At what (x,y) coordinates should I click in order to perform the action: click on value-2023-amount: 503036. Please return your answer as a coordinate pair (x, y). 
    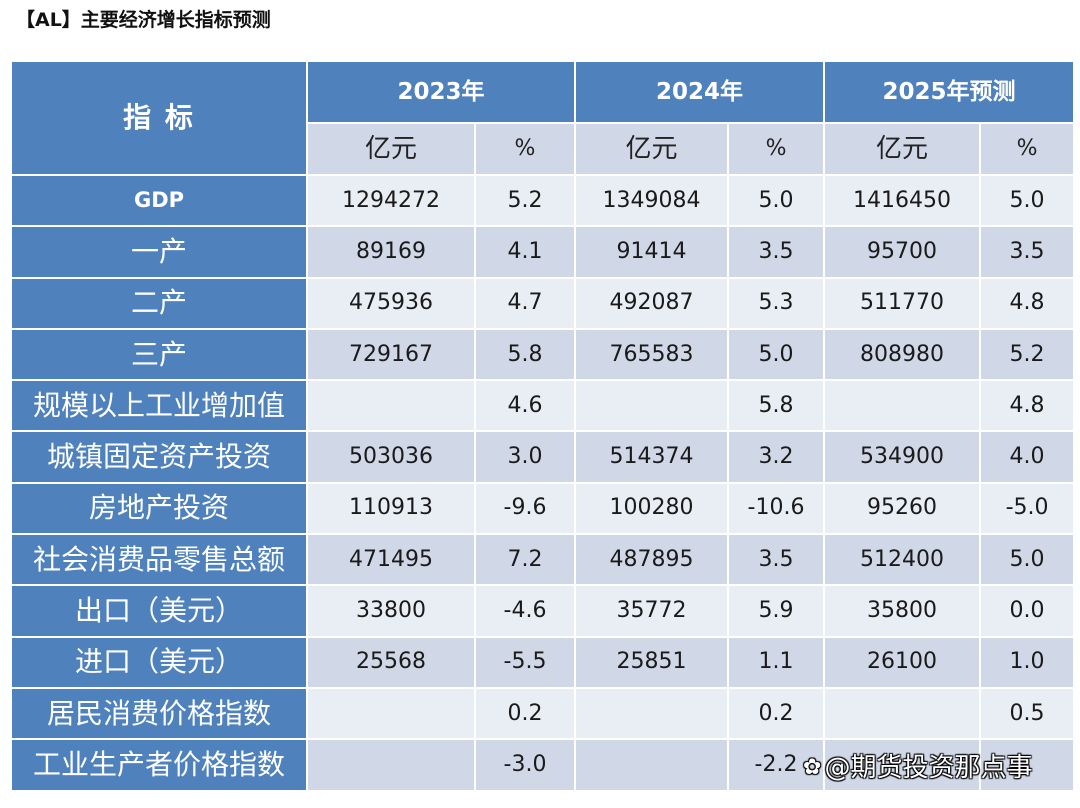
    Looking at the image, I should click on (391, 457).